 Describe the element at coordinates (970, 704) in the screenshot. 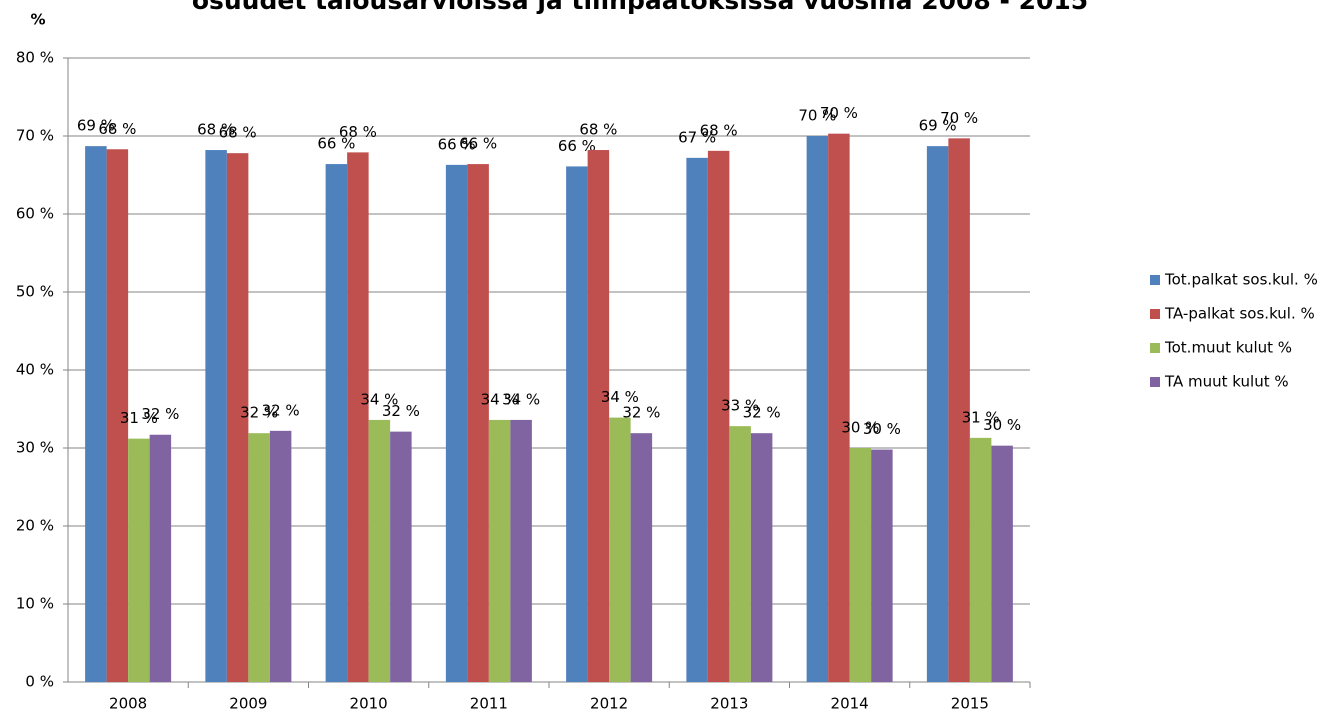

I see `x-tick-label: 2015` at that location.